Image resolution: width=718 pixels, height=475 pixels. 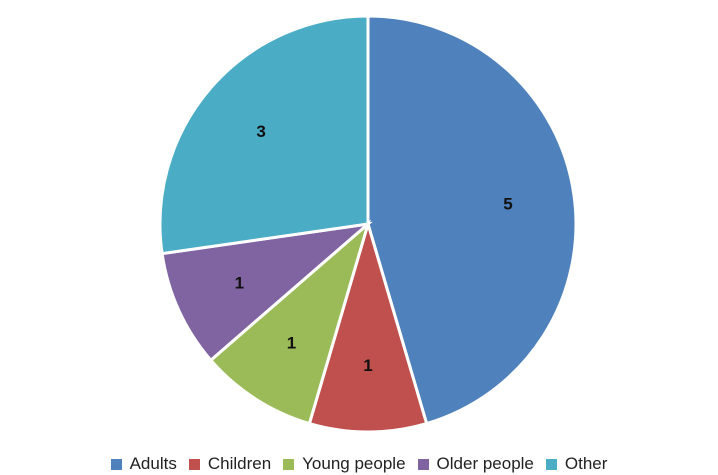 I want to click on pie-slice-young-people, so click(x=289, y=322).